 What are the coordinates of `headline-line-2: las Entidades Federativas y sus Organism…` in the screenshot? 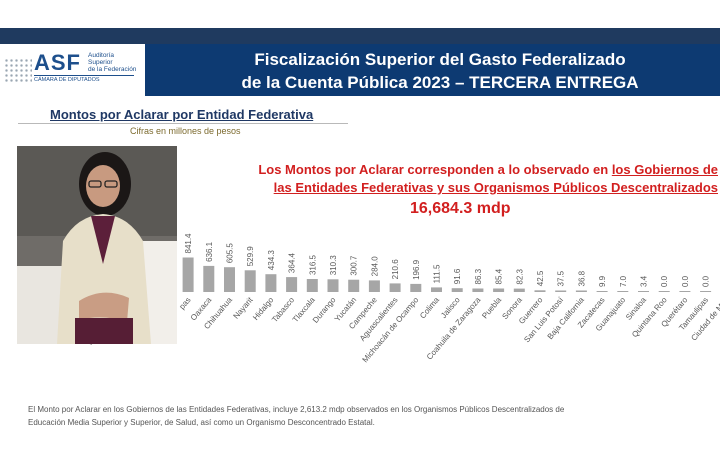 It's located at (458, 187).